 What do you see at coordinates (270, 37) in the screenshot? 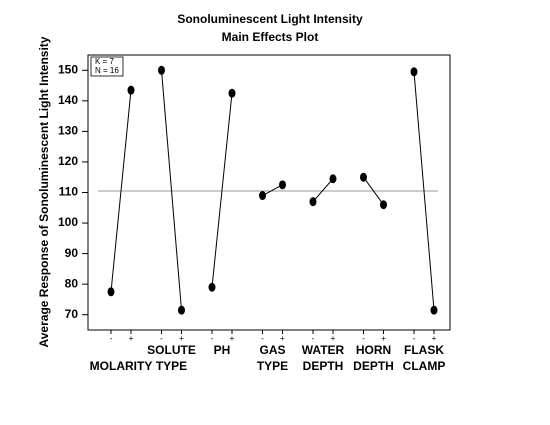
I see `chart-subtitle: Main Effects Plot` at bounding box center [270, 37].